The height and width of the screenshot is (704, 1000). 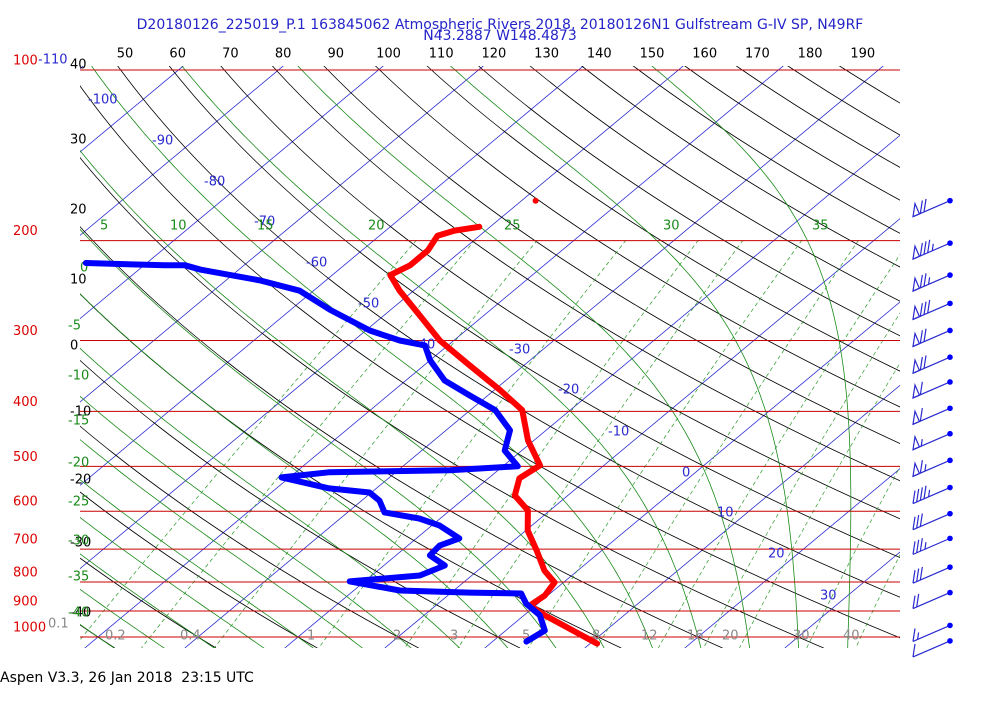 What do you see at coordinates (78, 502) in the screenshot?
I see `moist-label: -25` at bounding box center [78, 502].